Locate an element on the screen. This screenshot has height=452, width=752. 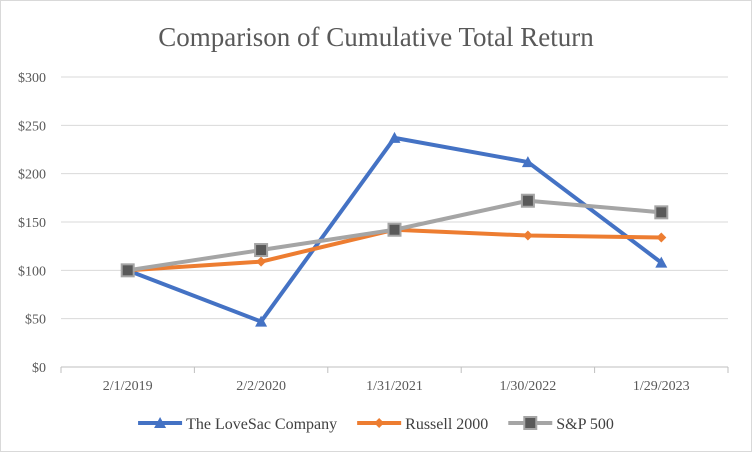
legend-item-the-lovesac-company: The LoveSac Company is located at coordinates (237, 424).